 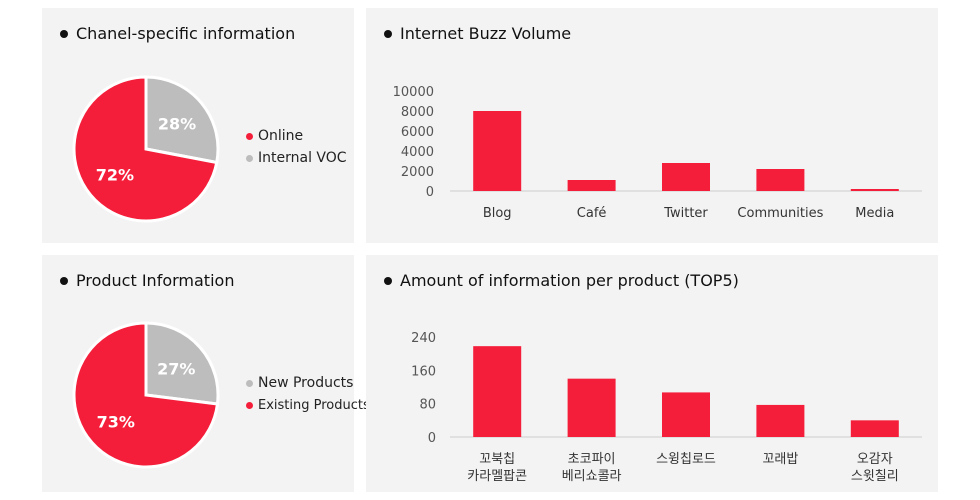 I want to click on product-info-title-text: Product Information, so click(x=155, y=280).